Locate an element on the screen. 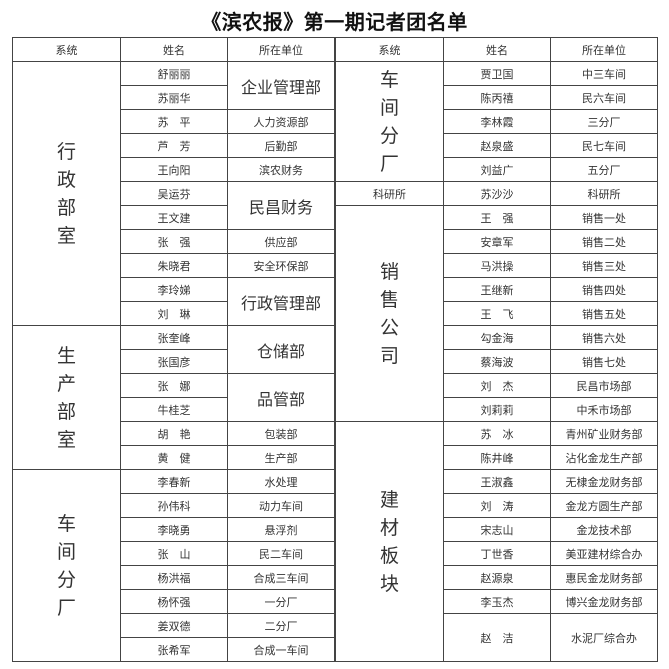 The width and height of the screenshot is (669, 669). unit-cell: 行政管理部 is located at coordinates (281, 301).